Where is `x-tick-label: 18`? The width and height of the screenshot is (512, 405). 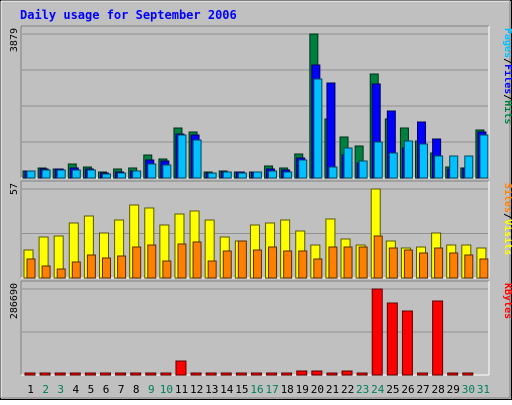
x-tick-label: 18 is located at coordinates (287, 389).